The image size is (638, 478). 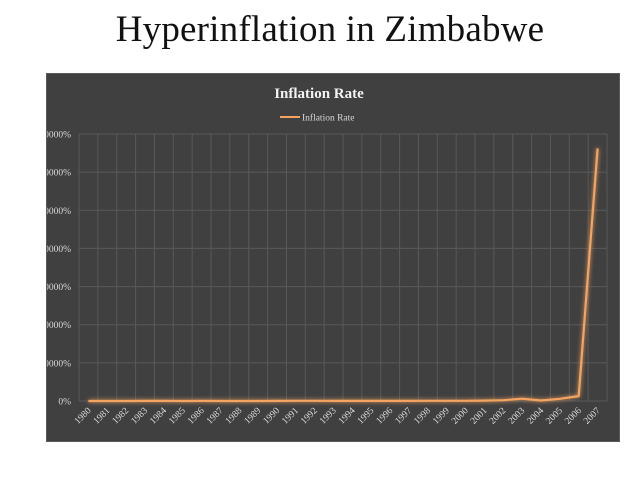 What do you see at coordinates (177, 416) in the screenshot?
I see `x-tick-label: 1985` at bounding box center [177, 416].